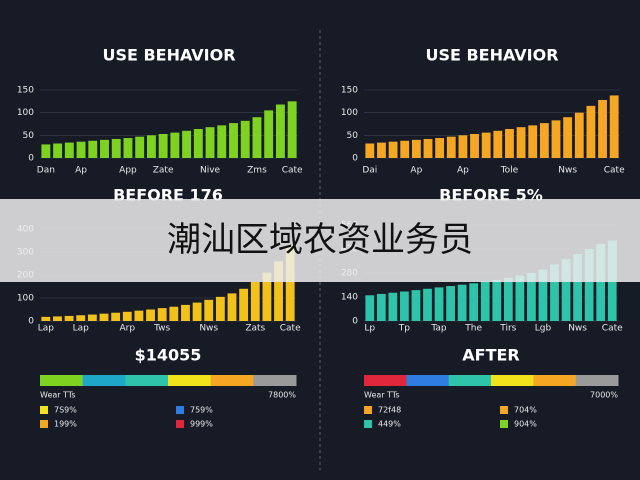 Image resolution: width=640 pixels, height=480 pixels. Describe the element at coordinates (404, 329) in the screenshot. I see `x-tick-label: Tp` at that location.